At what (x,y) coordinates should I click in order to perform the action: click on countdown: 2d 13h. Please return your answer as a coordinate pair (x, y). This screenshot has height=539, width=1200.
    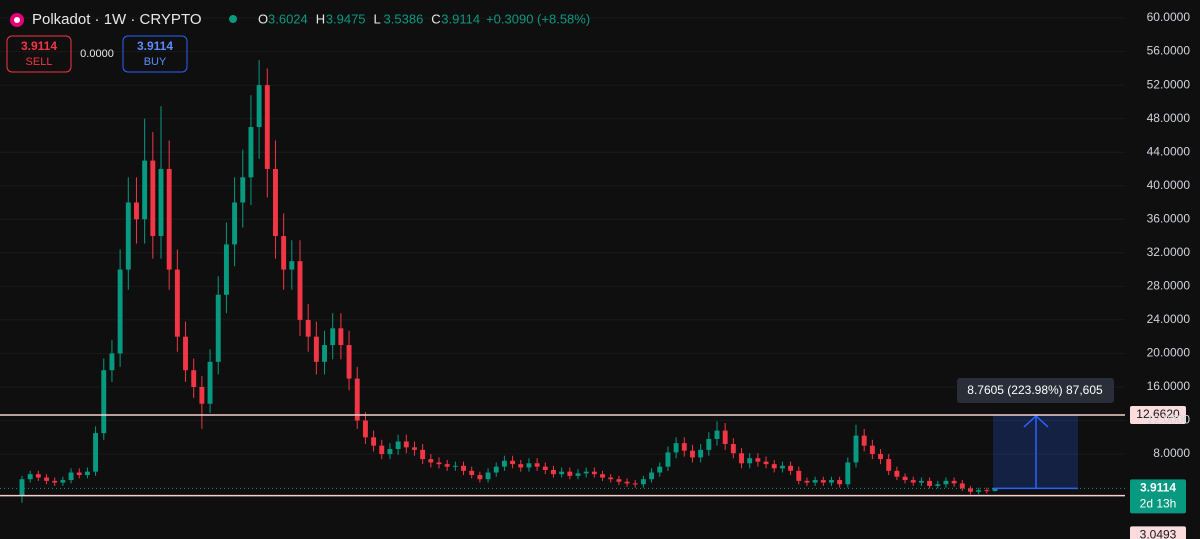
    Looking at the image, I should click on (1158, 504).